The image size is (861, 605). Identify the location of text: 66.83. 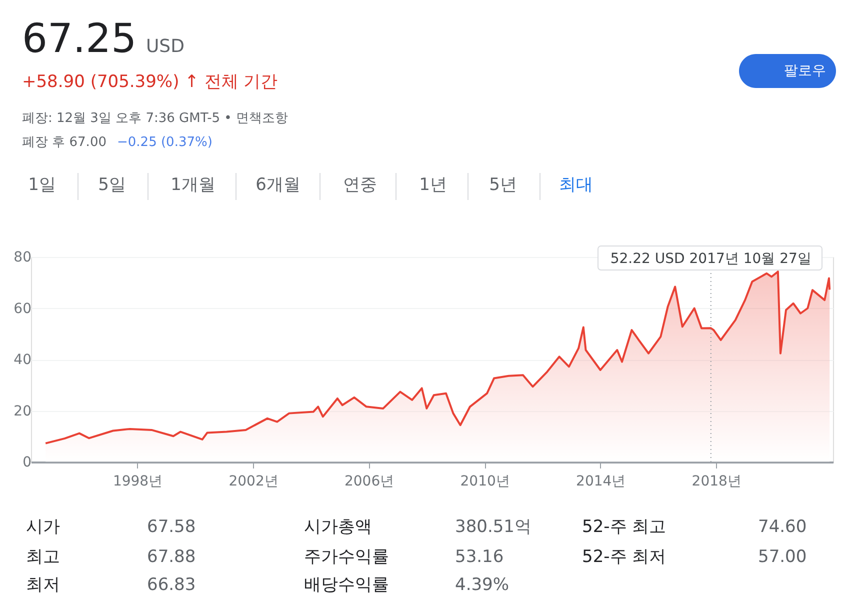
(171, 585).